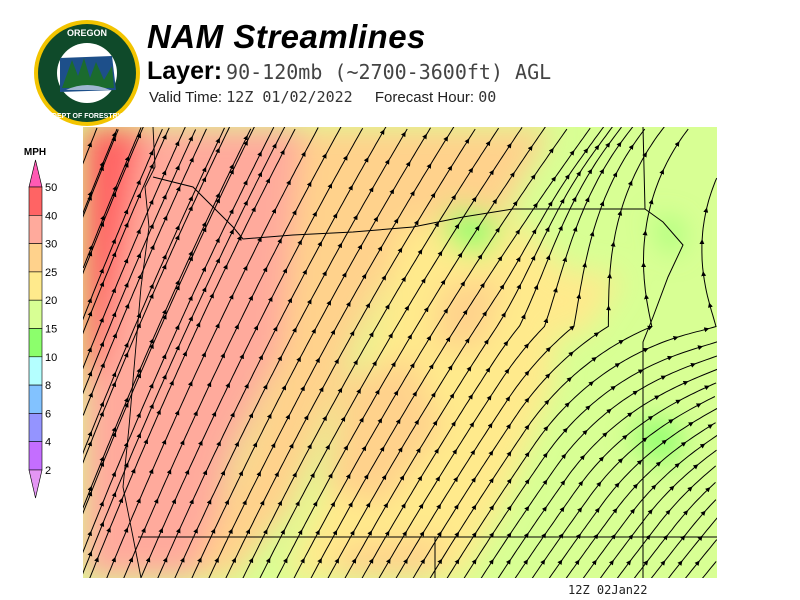  Describe the element at coordinates (87, 33) in the screenshot. I see `svg-text: OREGON` at that location.